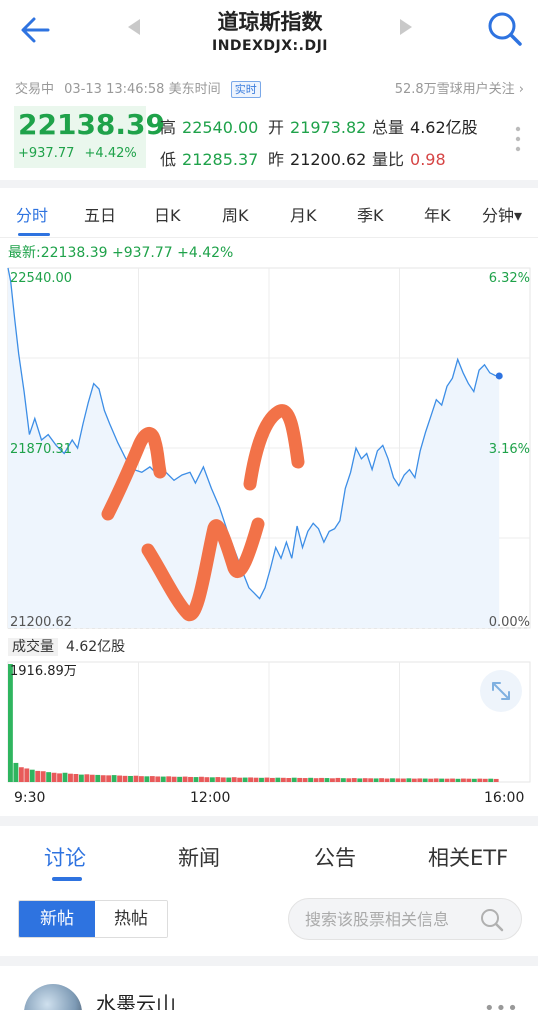 This screenshot has height=1010, width=538. Describe the element at coordinates (409, 158) in the screenshot. I see `stat-volume-ratio: 量比 0.98` at that location.